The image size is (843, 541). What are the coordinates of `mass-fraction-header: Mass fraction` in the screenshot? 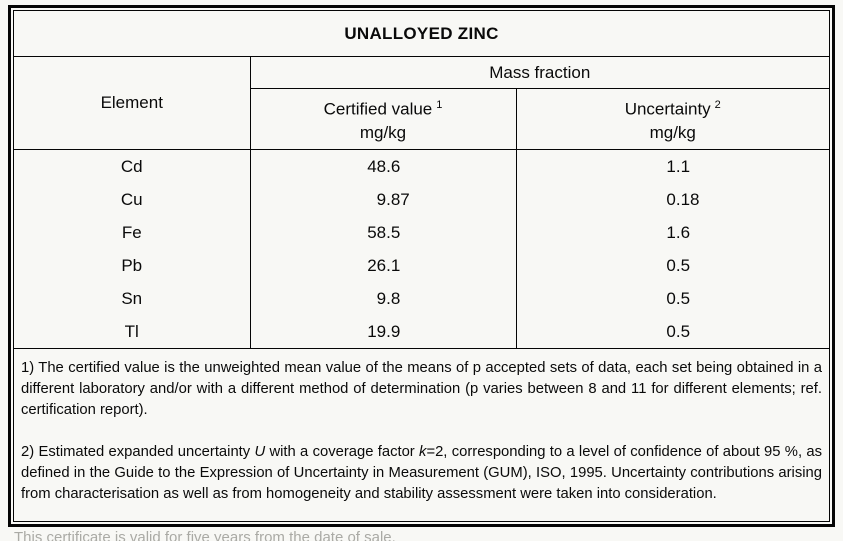 It's located at (539, 72).